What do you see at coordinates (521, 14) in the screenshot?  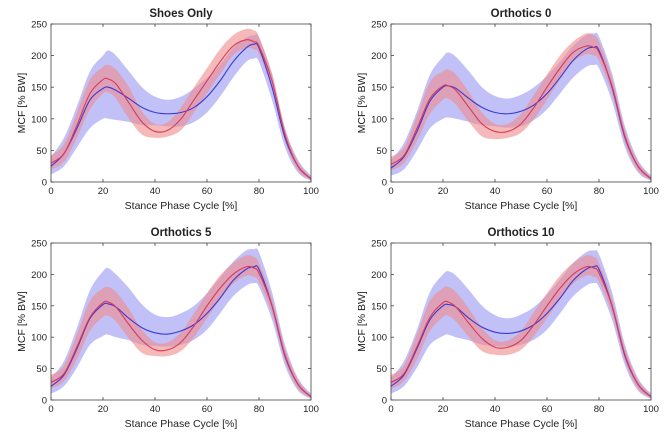 I see `chart-title: Orthotics 0` at bounding box center [521, 14].